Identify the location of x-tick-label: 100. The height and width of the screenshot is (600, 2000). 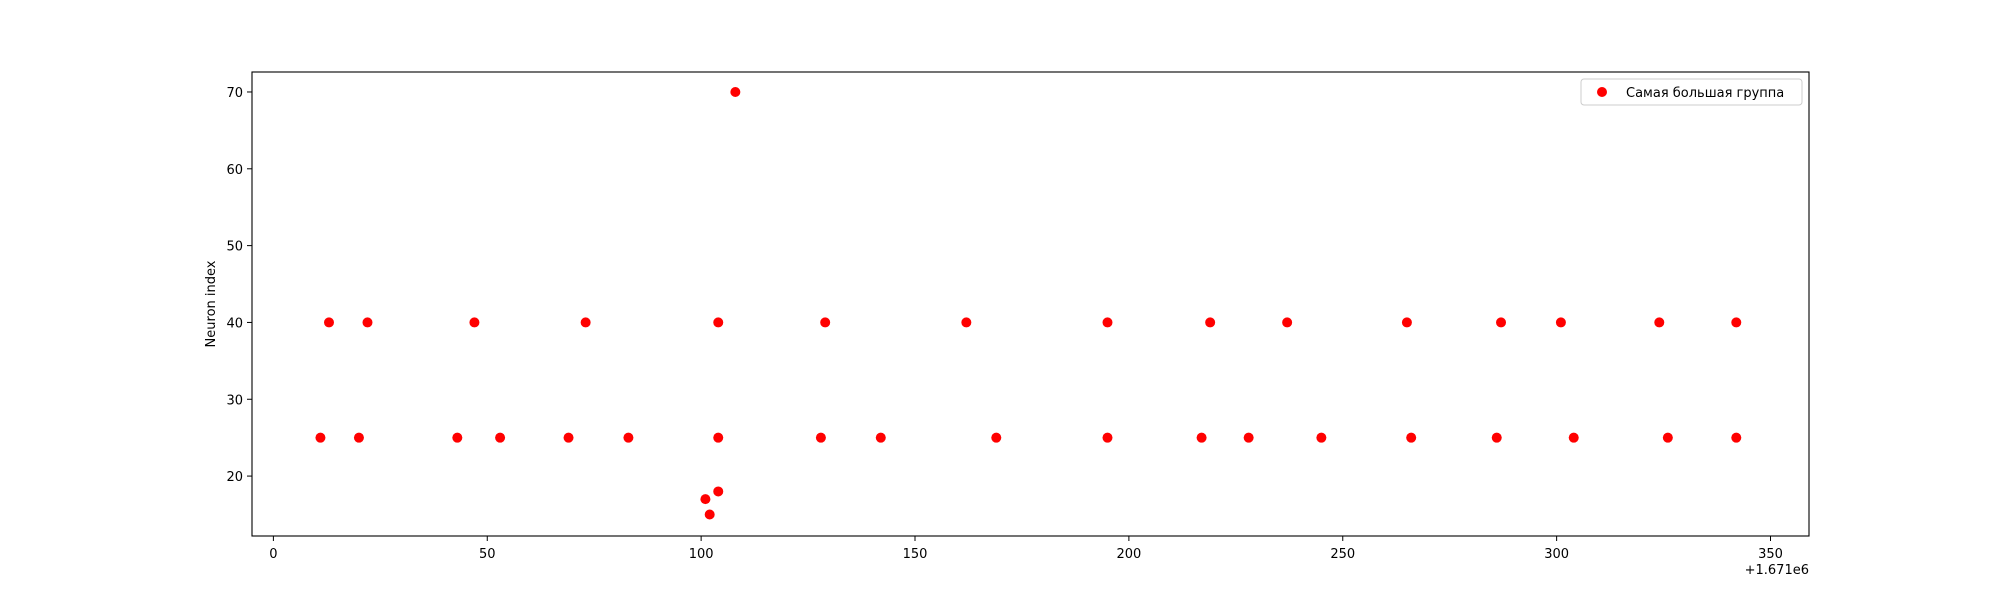
(701, 554).